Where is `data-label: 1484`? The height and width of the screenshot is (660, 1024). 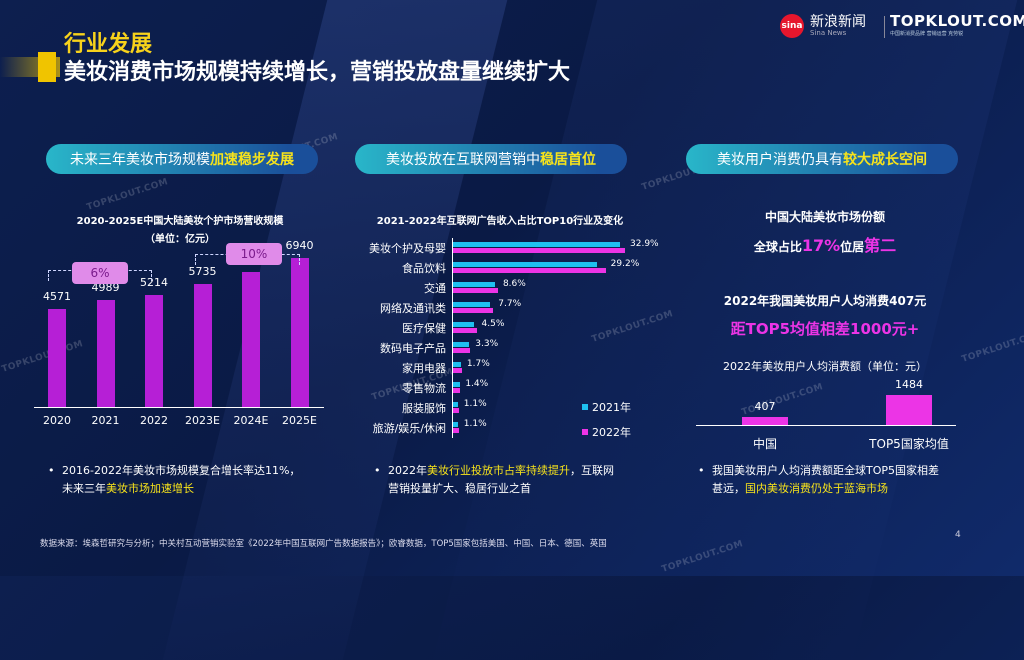 data-label: 1484 is located at coordinates (909, 385).